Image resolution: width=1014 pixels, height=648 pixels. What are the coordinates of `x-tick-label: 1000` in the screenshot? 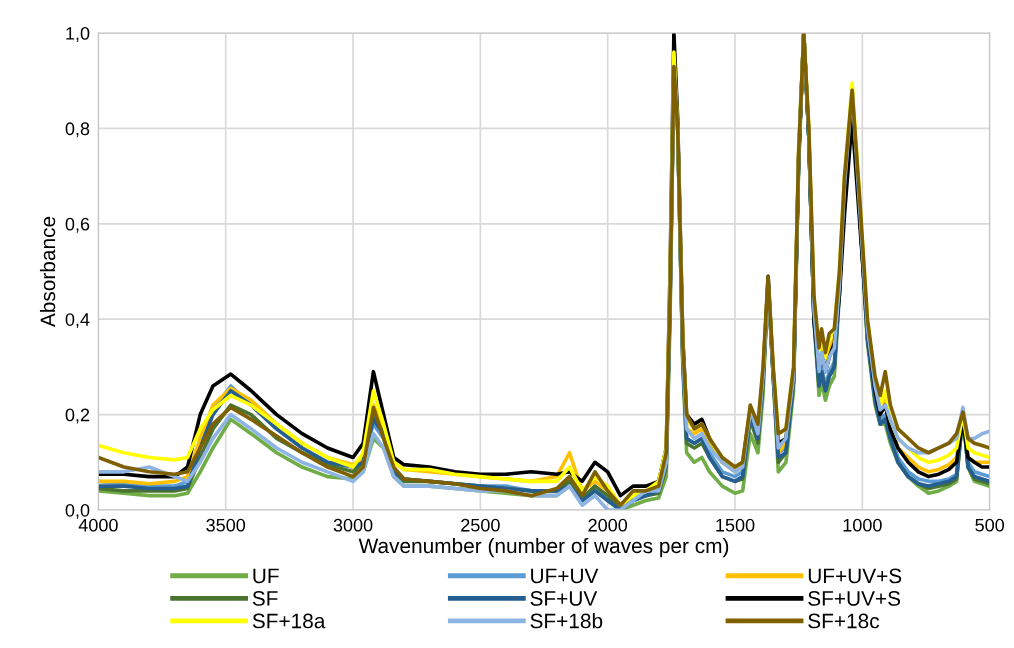 It's located at (862, 525).